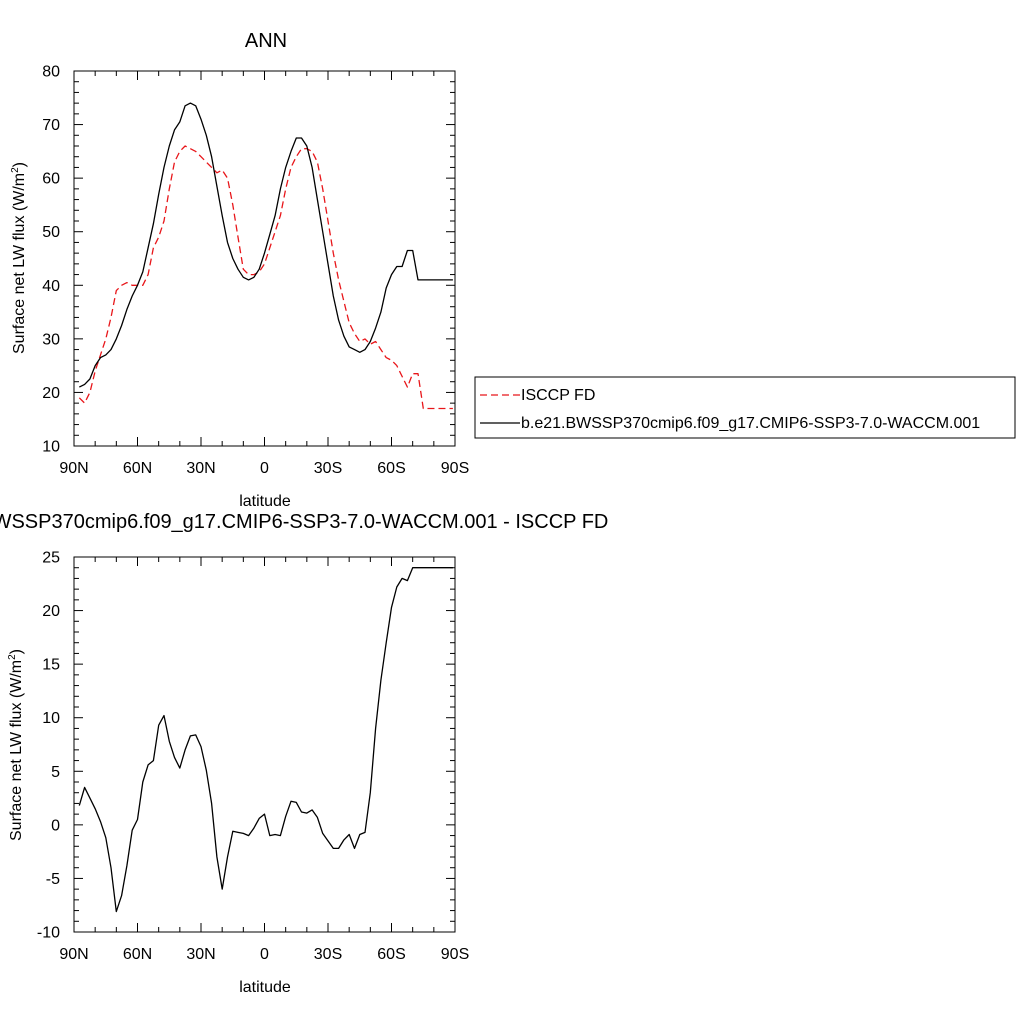  What do you see at coordinates (264, 954) in the screenshot?
I see `bottom-x-tick-label: 0` at bounding box center [264, 954].